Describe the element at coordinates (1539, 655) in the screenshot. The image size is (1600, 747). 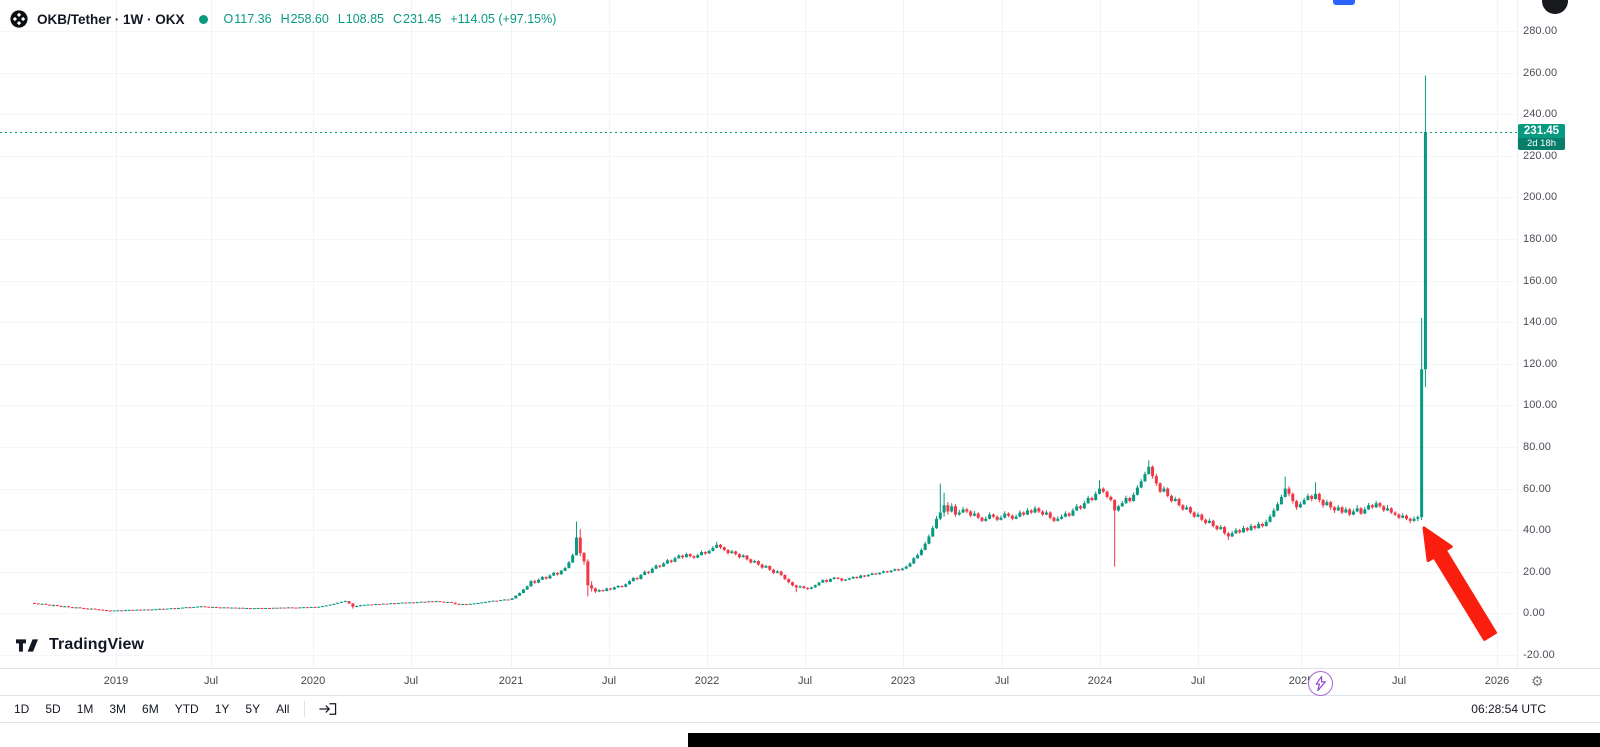
I see `price-tick-label: -20.00` at that location.